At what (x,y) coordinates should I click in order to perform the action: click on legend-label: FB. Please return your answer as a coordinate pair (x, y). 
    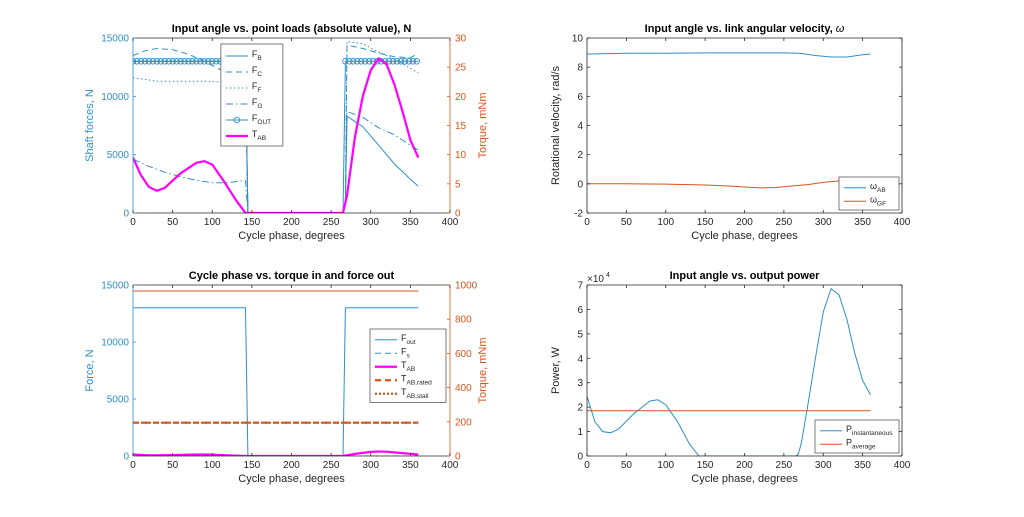
    Looking at the image, I should click on (257, 55).